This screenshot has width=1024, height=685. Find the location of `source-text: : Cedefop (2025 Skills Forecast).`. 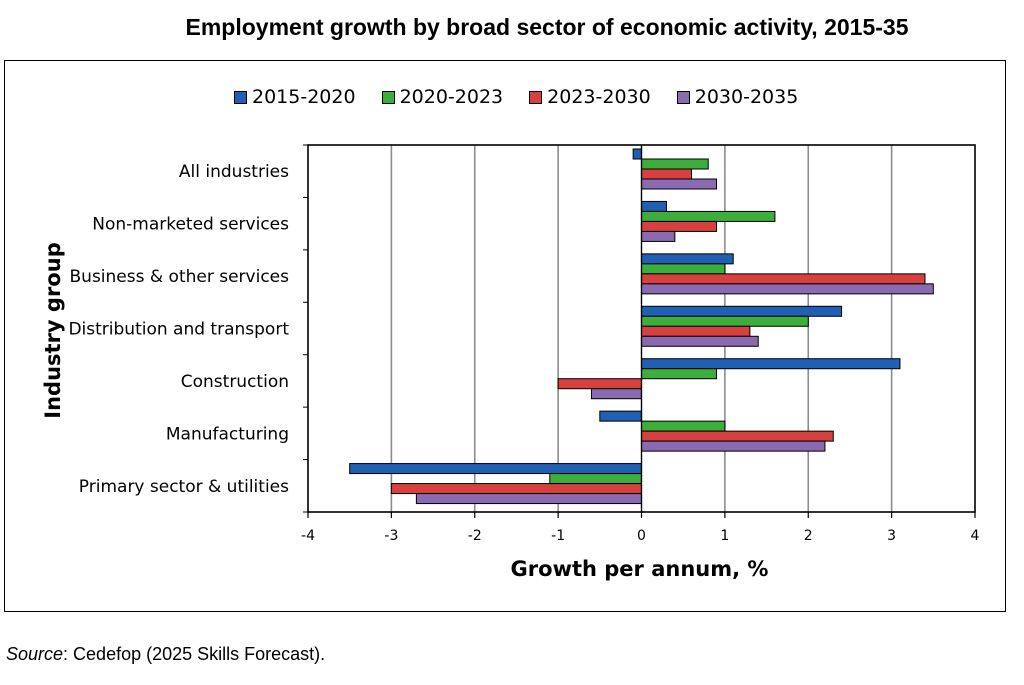

source-text: : Cedefop (2025 Skills Forecast). is located at coordinates (194, 654).